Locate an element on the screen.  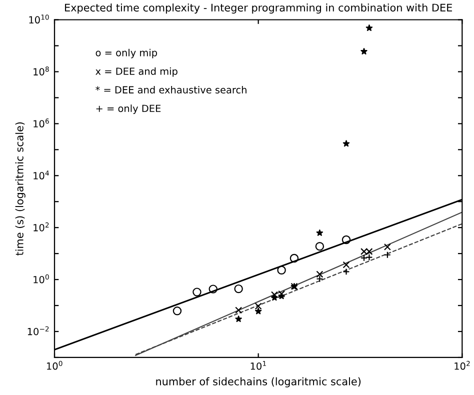
x-tick-label: 10$^{2}$ is located at coordinates (462, 365).